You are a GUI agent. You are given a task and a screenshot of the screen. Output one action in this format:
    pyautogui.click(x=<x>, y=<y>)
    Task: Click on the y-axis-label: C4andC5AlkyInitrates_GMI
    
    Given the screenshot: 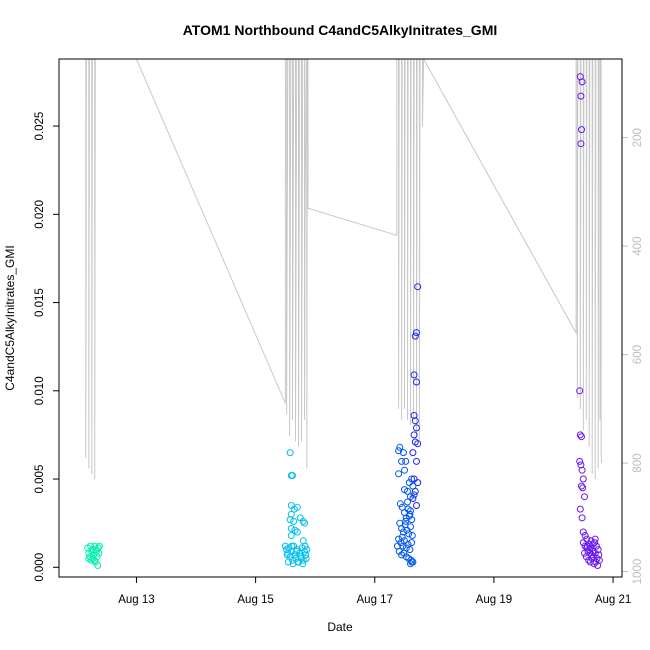 What is the action you would take?
    pyautogui.click(x=10, y=317)
    